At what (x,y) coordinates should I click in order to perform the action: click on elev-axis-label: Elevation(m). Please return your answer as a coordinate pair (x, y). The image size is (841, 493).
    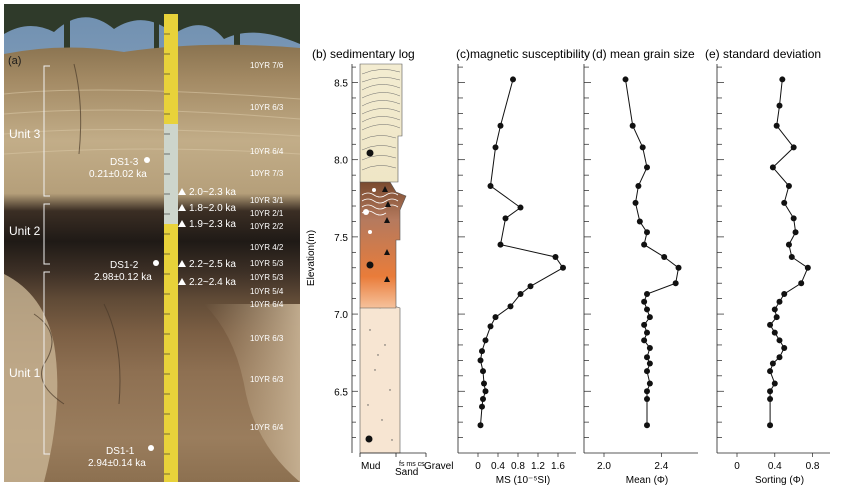
    Looking at the image, I should click on (311, 258).